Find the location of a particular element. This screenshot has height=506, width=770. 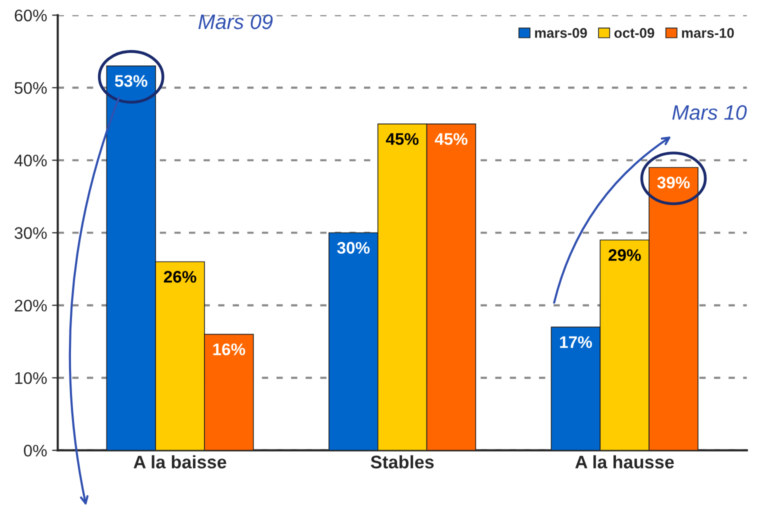

y-tick-label: 20% is located at coordinates (30, 306).